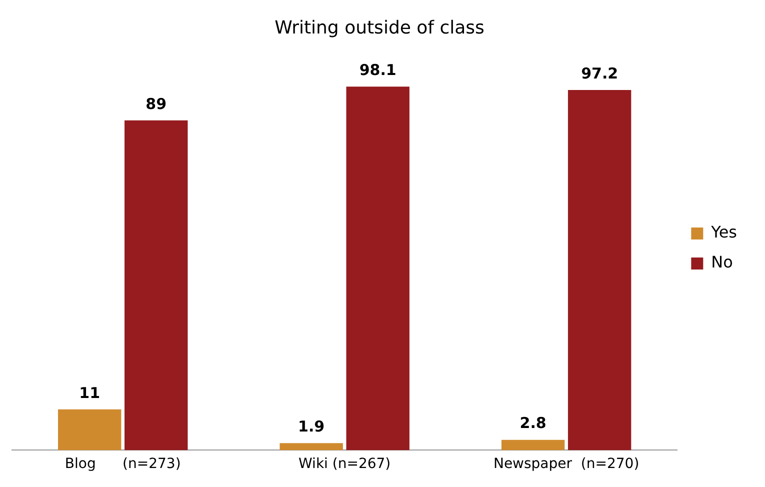 Image resolution: width=765 pixels, height=487 pixels. I want to click on data-label: 1.9, so click(311, 427).